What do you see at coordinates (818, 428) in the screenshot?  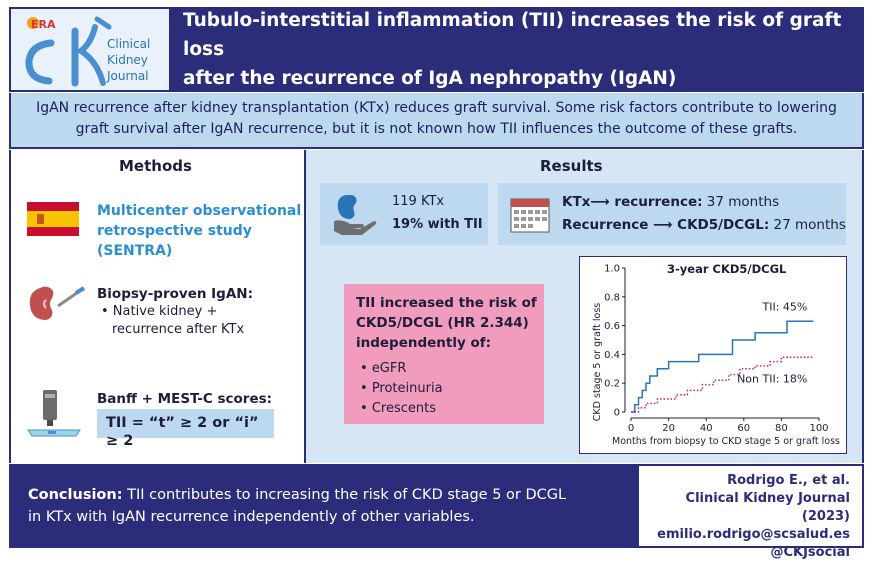 I see `x-tick-label: 100` at bounding box center [818, 428].